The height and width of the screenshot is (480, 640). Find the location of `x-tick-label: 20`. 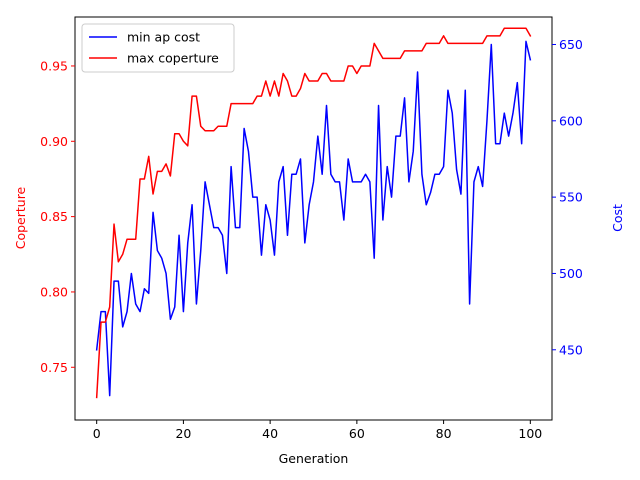

x-tick-label: 20 is located at coordinates (183, 433).